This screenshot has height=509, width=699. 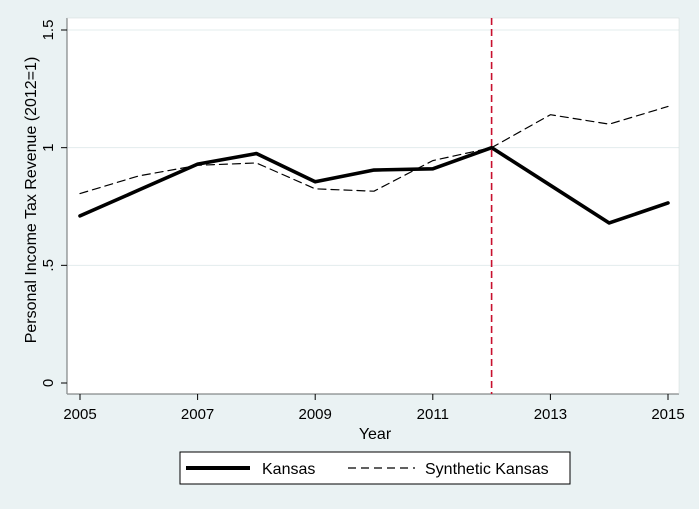 I want to click on x-tick-label-3: 2011, so click(x=433, y=414).